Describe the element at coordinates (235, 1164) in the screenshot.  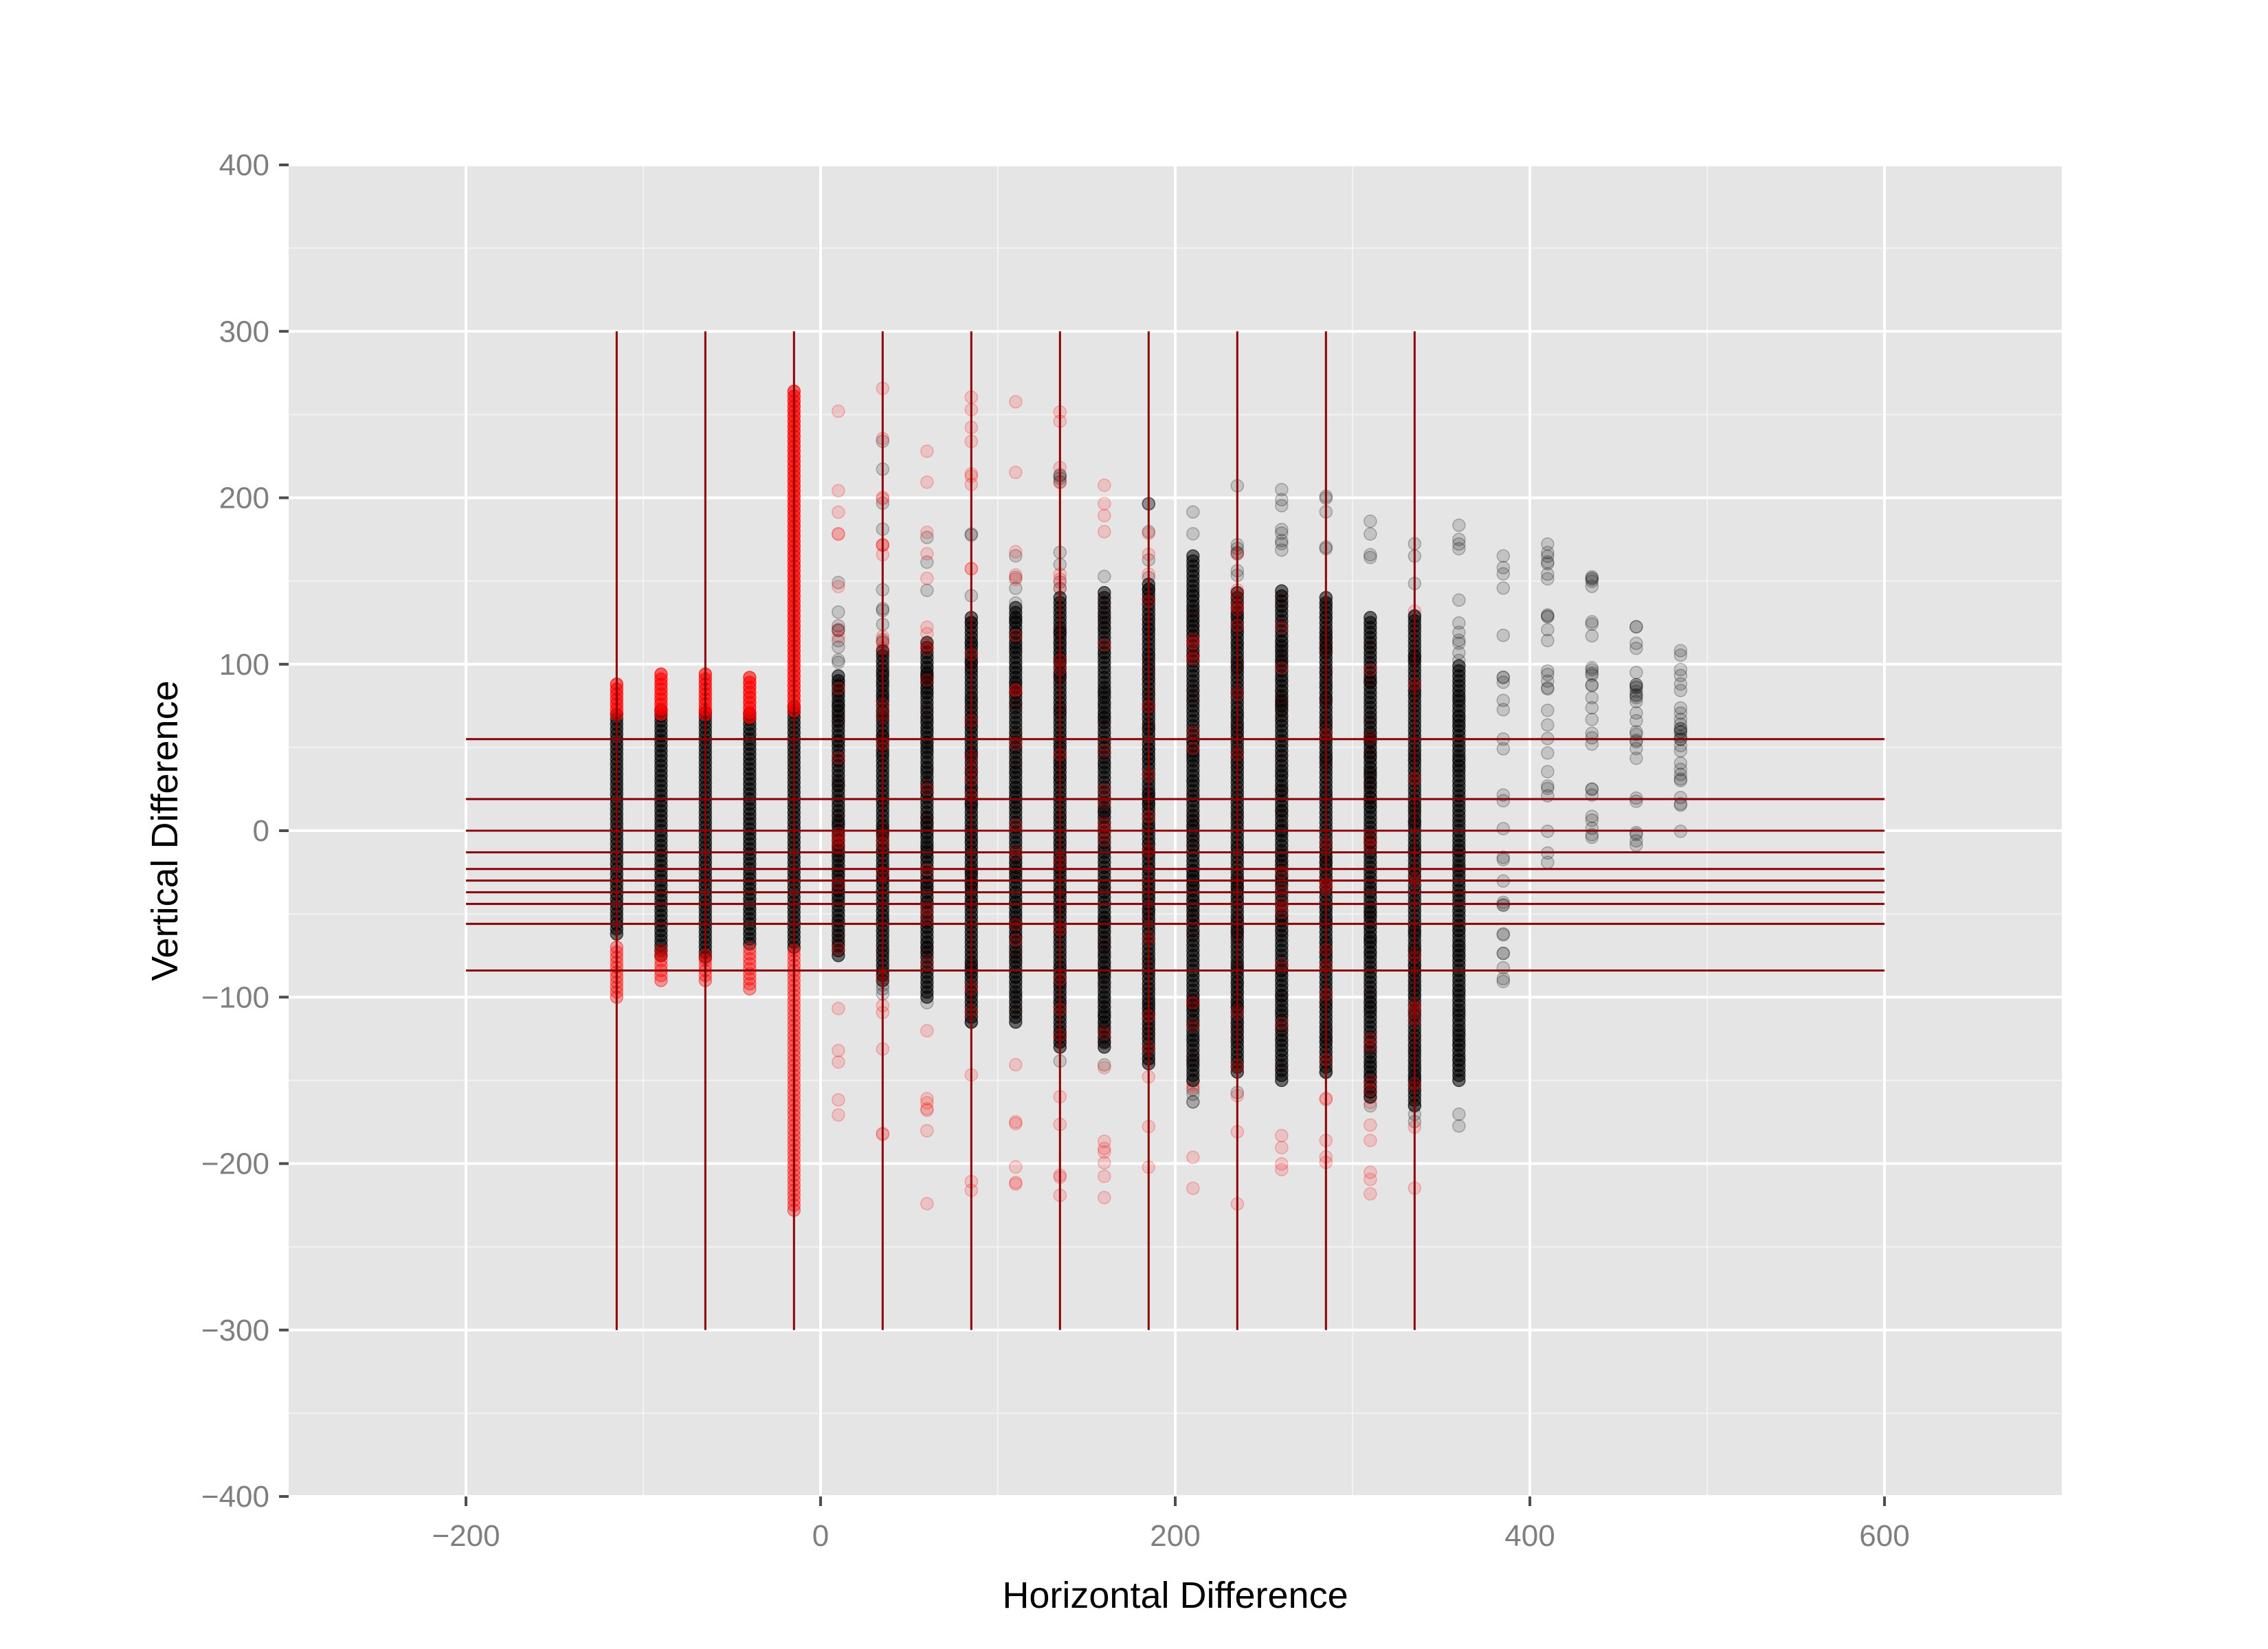
I see `y-tick-label: −200` at that location.